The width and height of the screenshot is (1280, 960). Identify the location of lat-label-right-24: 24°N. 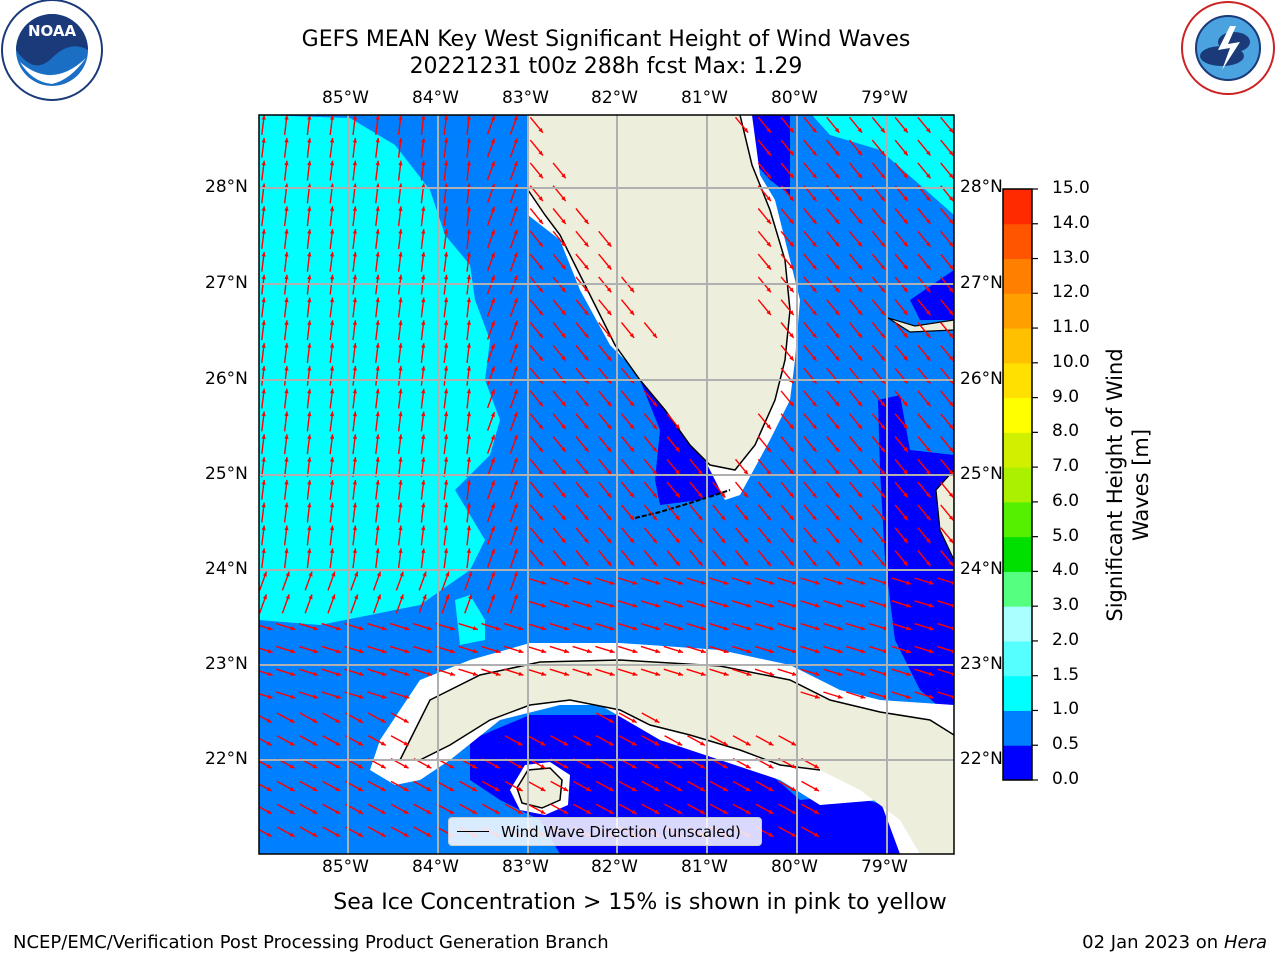
(981, 569).